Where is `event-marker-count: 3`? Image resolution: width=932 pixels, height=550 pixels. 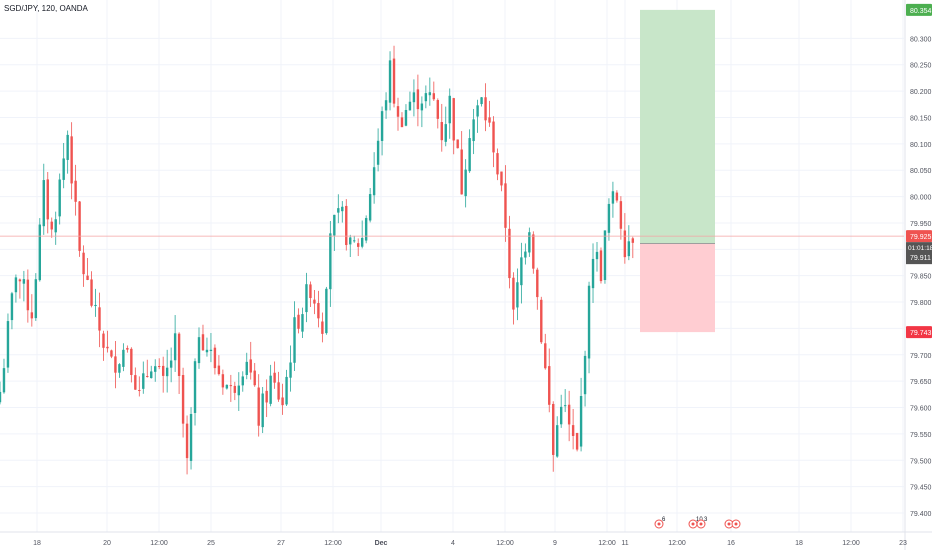
event-marker-count: 3 is located at coordinates (706, 520).